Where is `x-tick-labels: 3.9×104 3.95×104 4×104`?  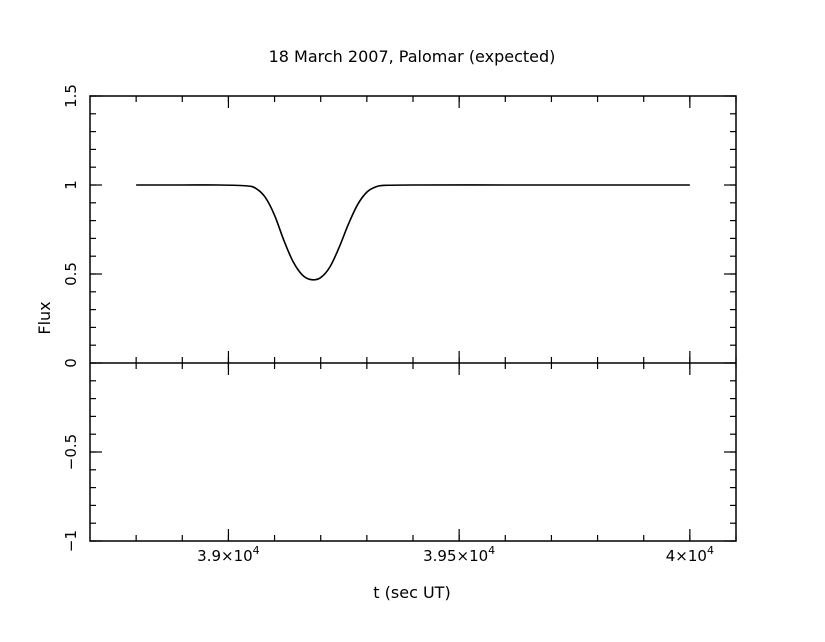
x-tick-labels: 3.9×104 3.95×104 4×104 is located at coordinates (455, 554).